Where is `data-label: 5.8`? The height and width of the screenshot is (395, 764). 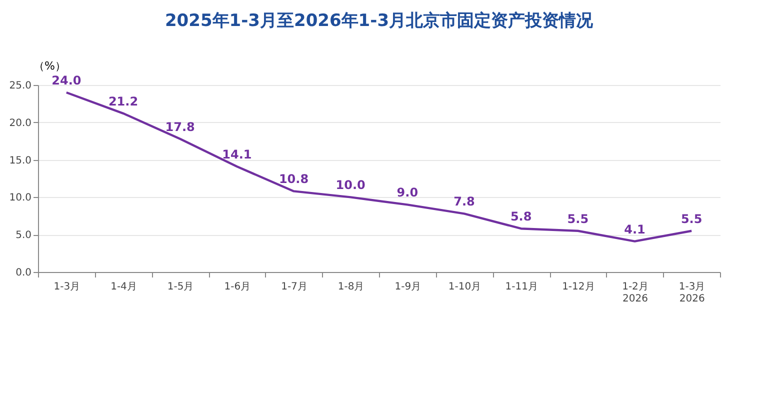 data-label: 5.8 is located at coordinates (521, 217).